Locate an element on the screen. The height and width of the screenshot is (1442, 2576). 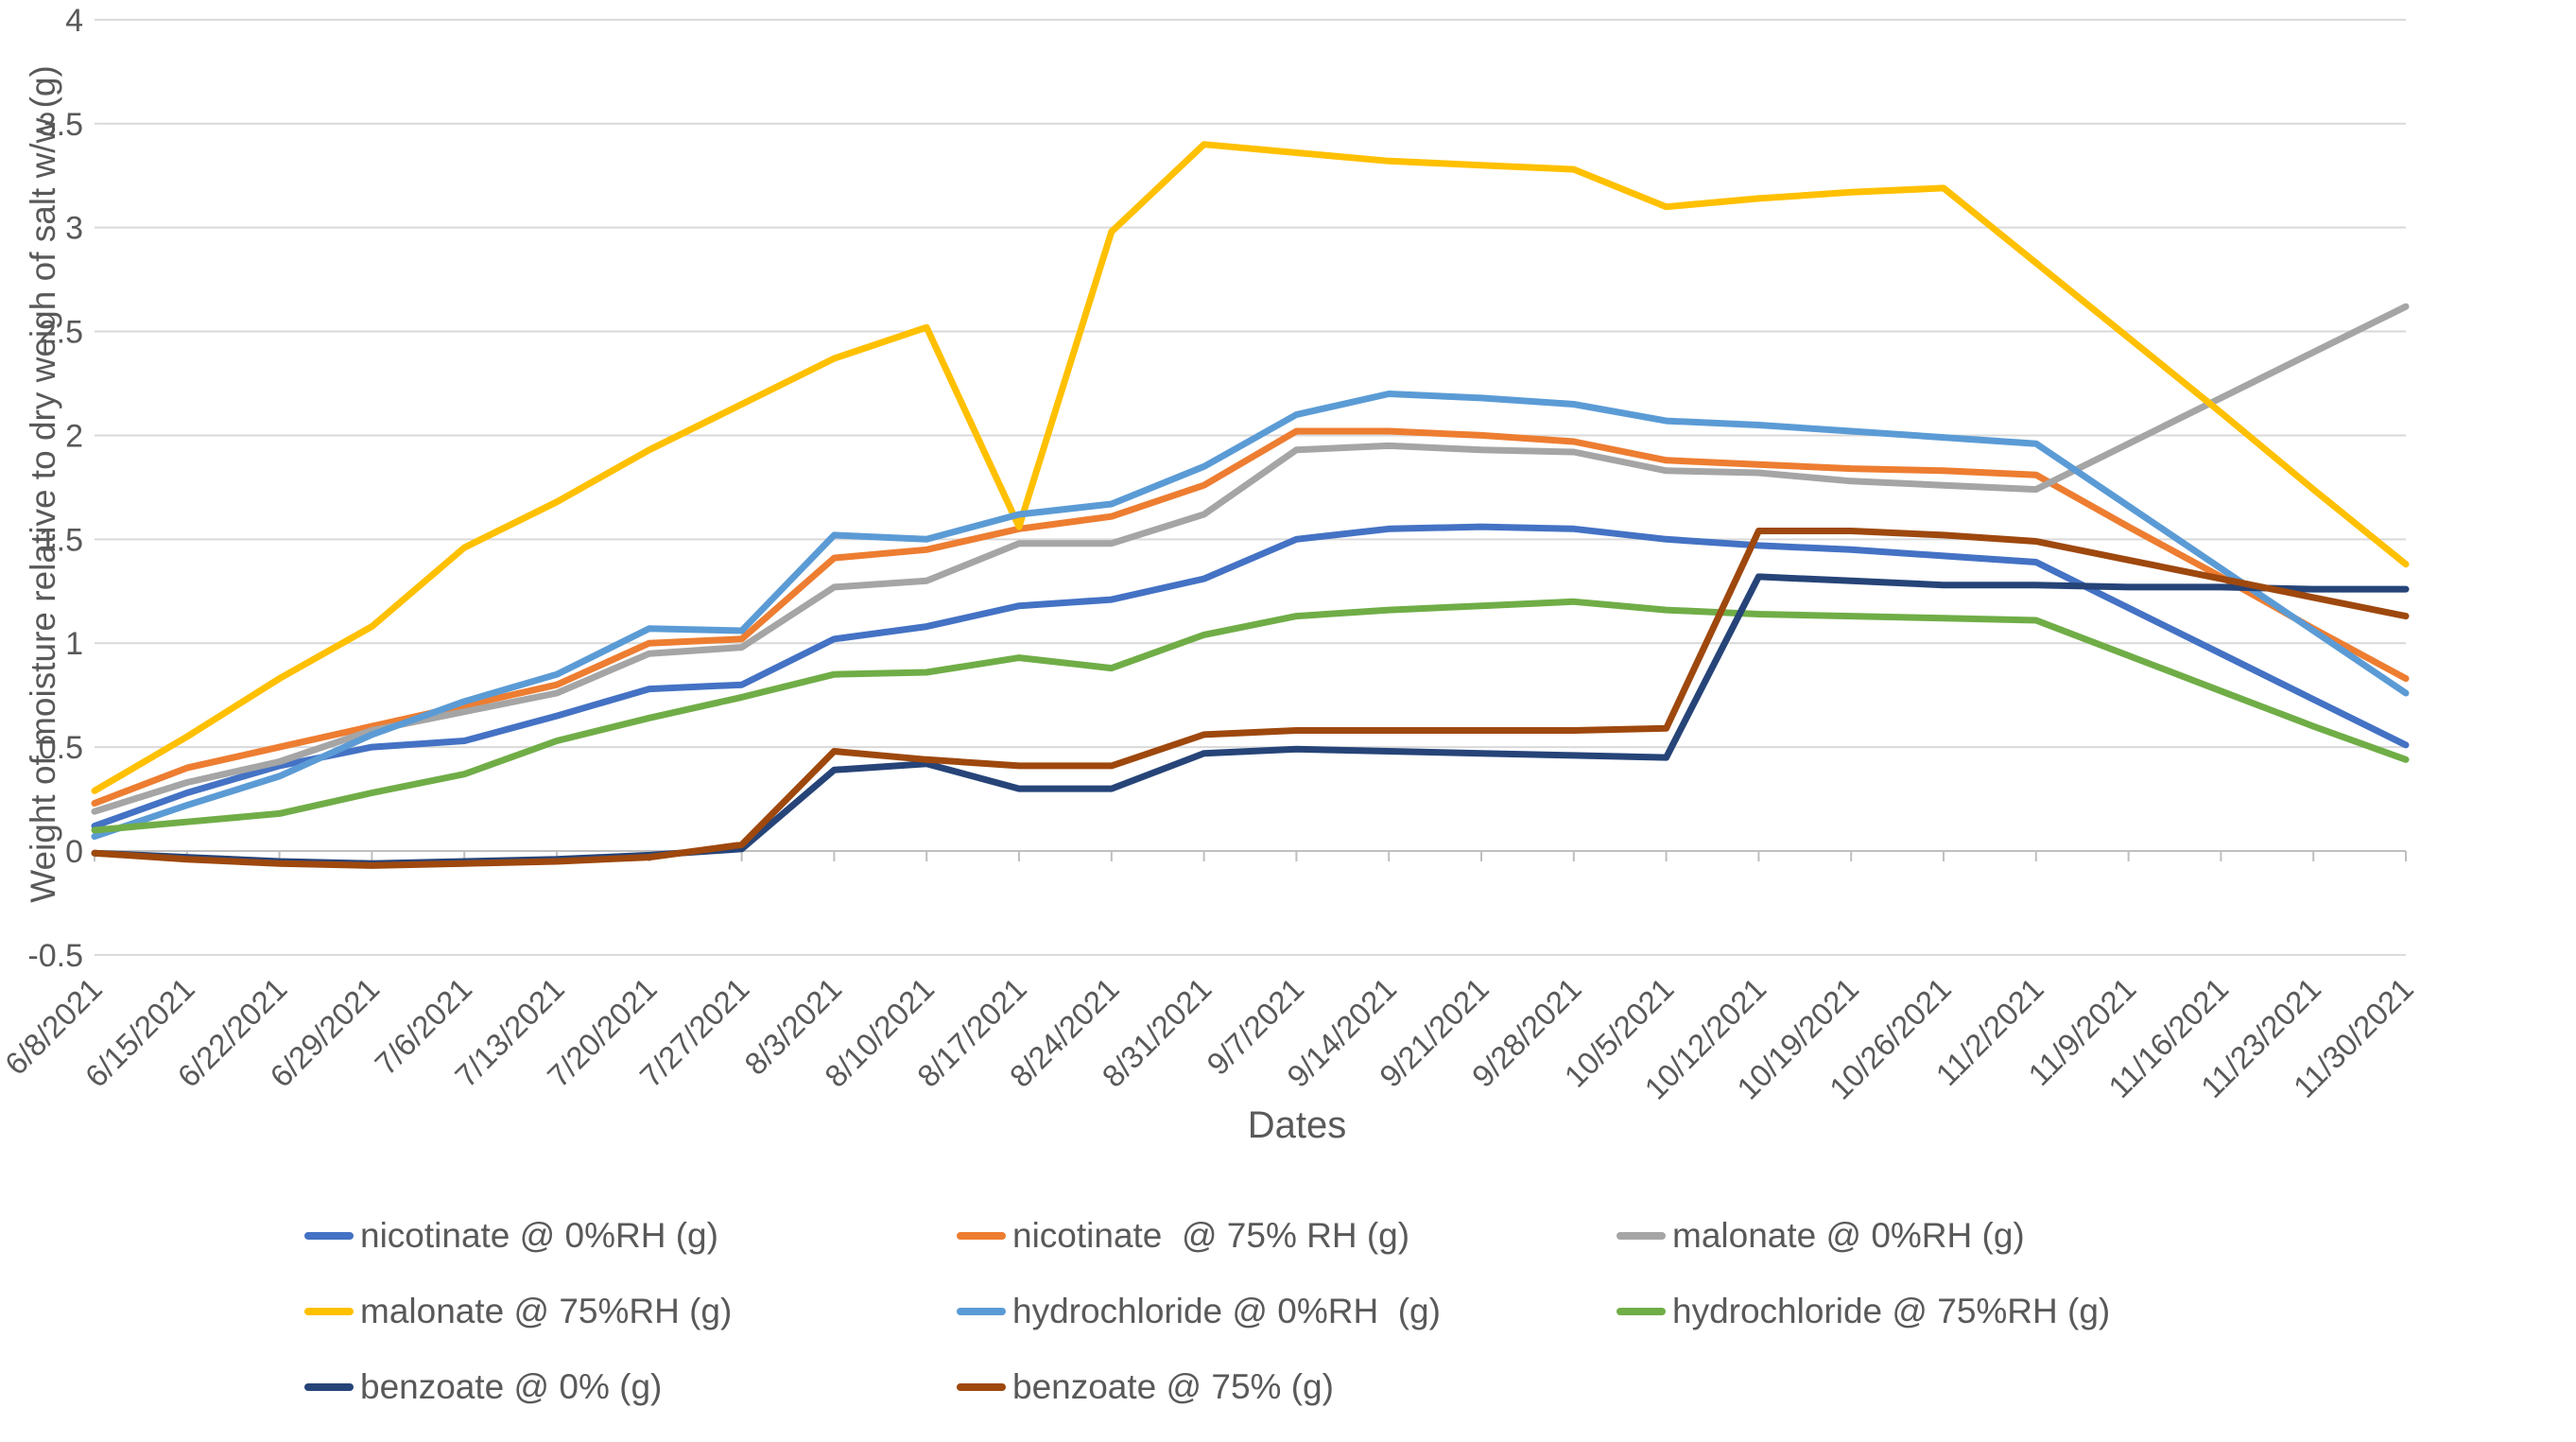
y-tick-label: 1.5 is located at coordinates (61, 540).